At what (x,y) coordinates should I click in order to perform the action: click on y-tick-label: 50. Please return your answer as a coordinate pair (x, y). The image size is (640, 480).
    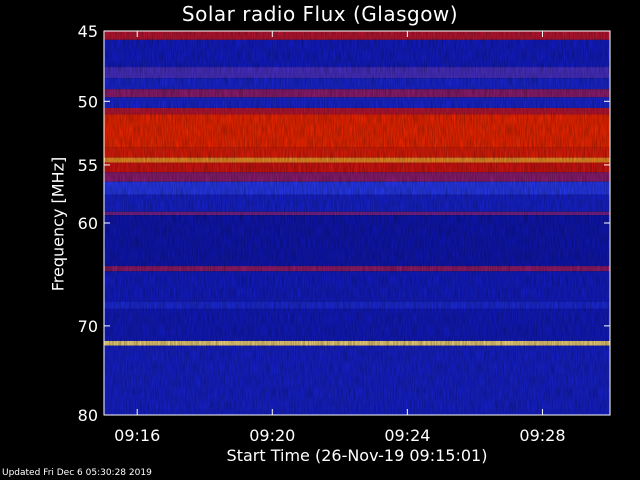
    Looking at the image, I should click on (88, 101).